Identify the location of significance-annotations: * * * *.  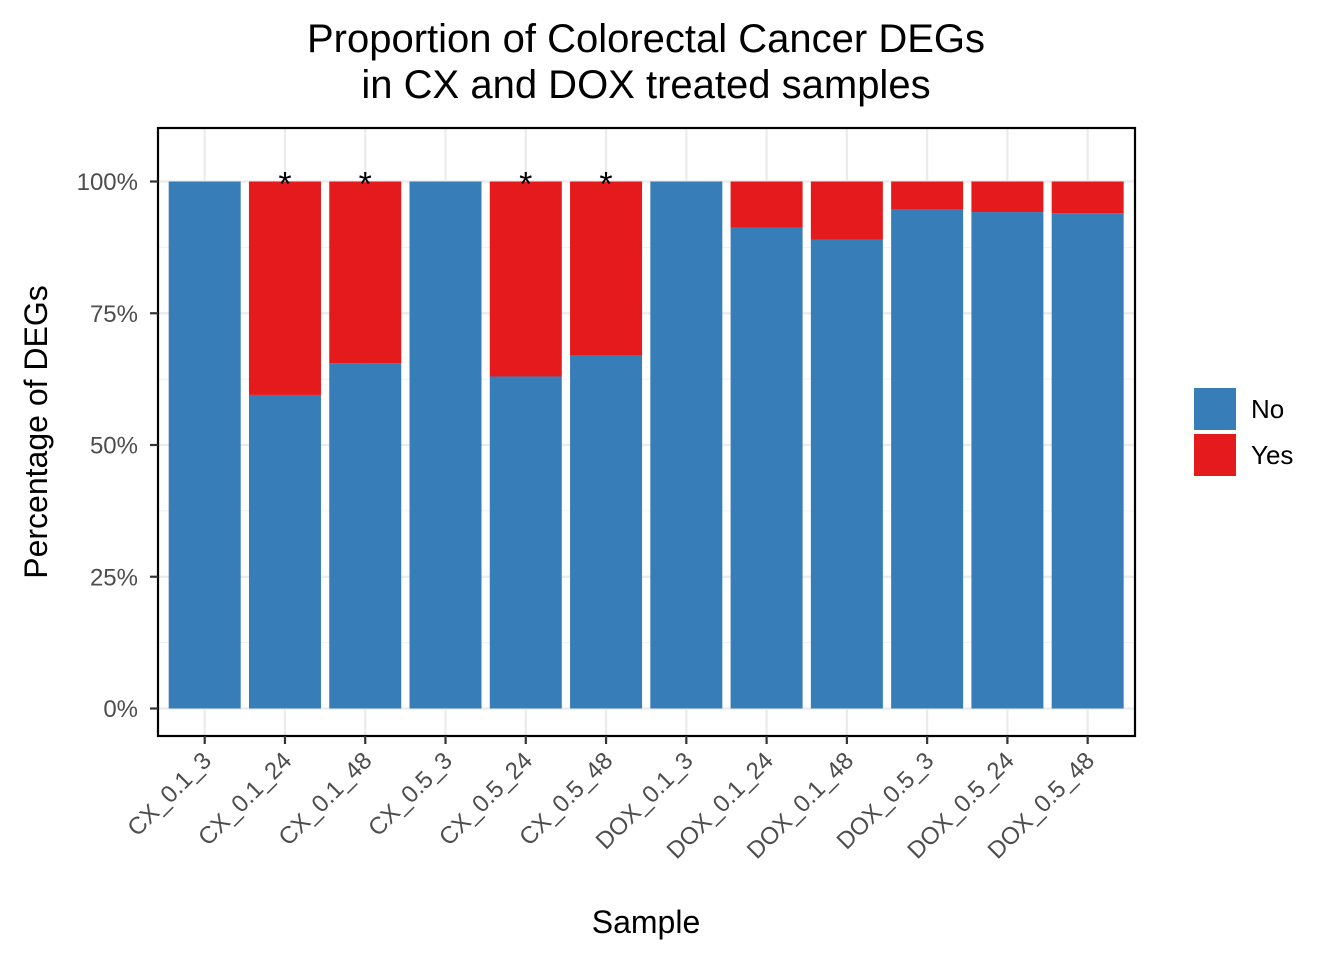
(445, 185).